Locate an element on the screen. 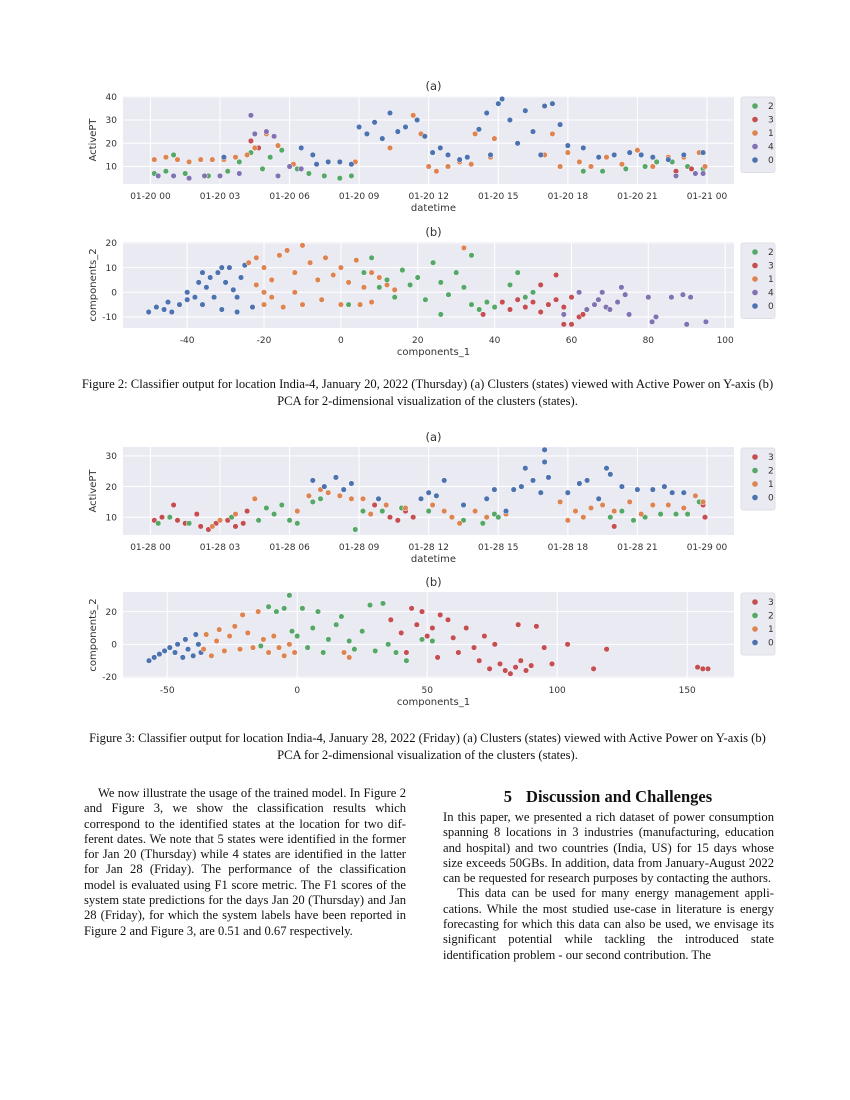 The image size is (850, 1100). y-tick-label: 10 is located at coordinates (112, 518).